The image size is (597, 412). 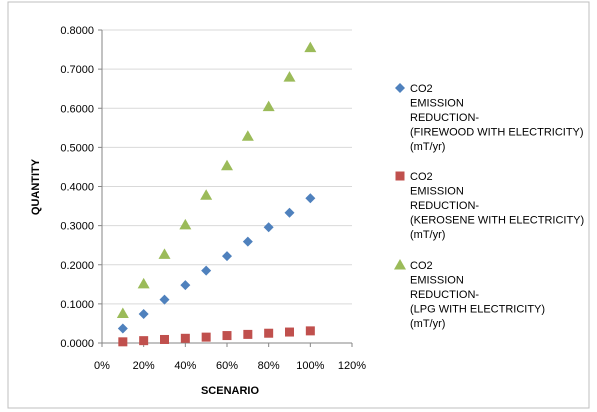 What do you see at coordinates (497, 133) in the screenshot?
I see `legend-entry-text: (FIREWOOD WITH ELECTRICITY)` at bounding box center [497, 133].